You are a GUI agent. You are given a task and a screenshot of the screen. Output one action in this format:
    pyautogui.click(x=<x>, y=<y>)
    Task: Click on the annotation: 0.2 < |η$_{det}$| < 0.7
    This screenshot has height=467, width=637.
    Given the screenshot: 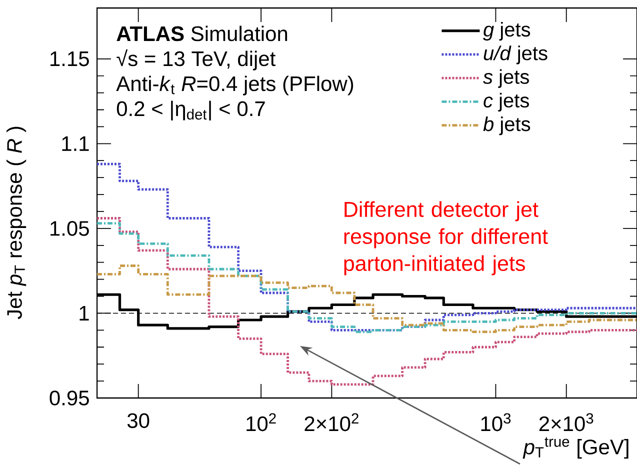 What is the action you would take?
    pyautogui.click(x=190, y=110)
    